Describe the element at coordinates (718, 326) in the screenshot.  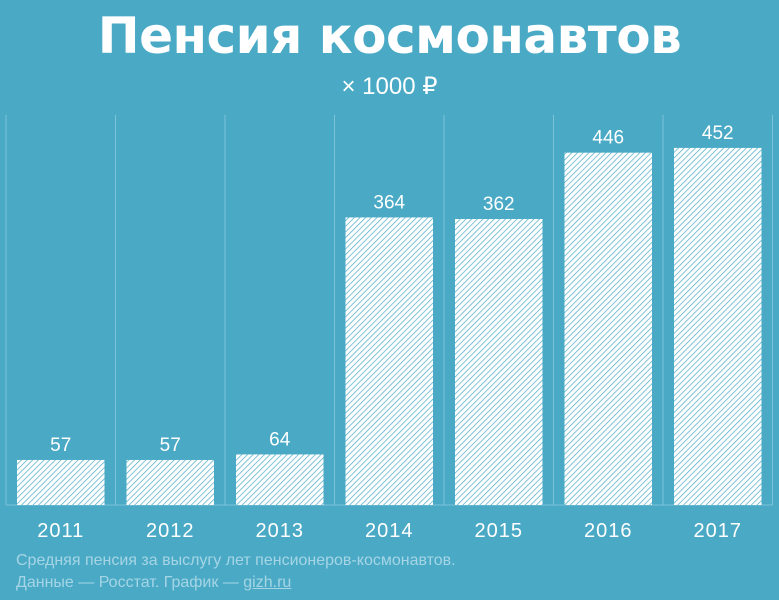
I see `bar-2017` at that location.